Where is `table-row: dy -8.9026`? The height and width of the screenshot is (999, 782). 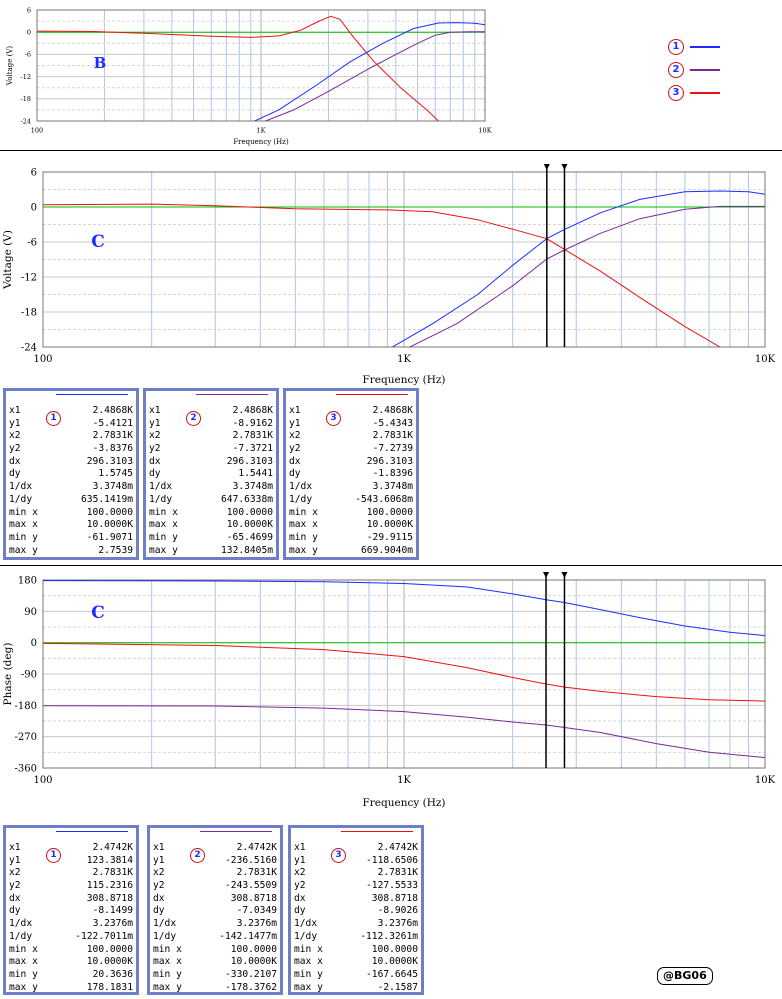
table-row: dy -8.9026 is located at coordinates (356, 911).